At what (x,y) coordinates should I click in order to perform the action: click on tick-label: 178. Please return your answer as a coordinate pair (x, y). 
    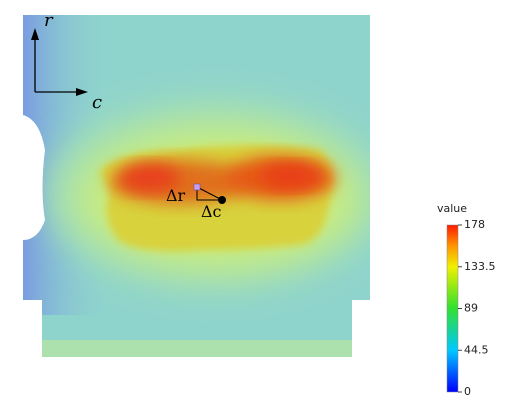
    Looking at the image, I should click on (474, 224).